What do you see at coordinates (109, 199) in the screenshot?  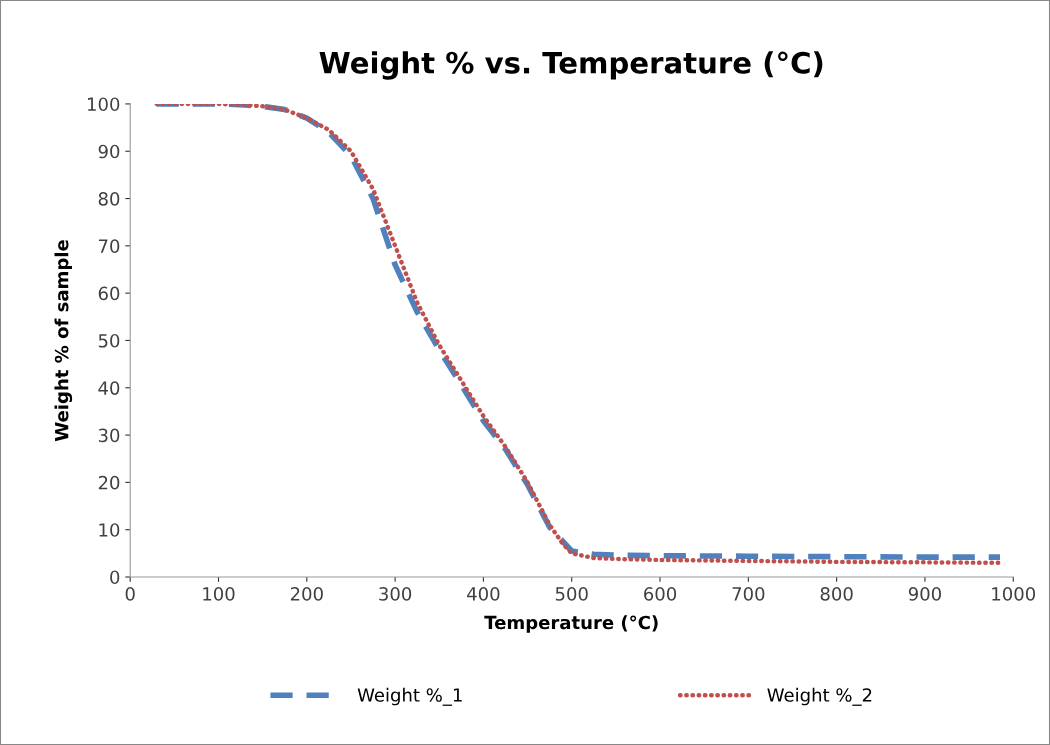 I see `y-tick-label: 80` at bounding box center [109, 199].